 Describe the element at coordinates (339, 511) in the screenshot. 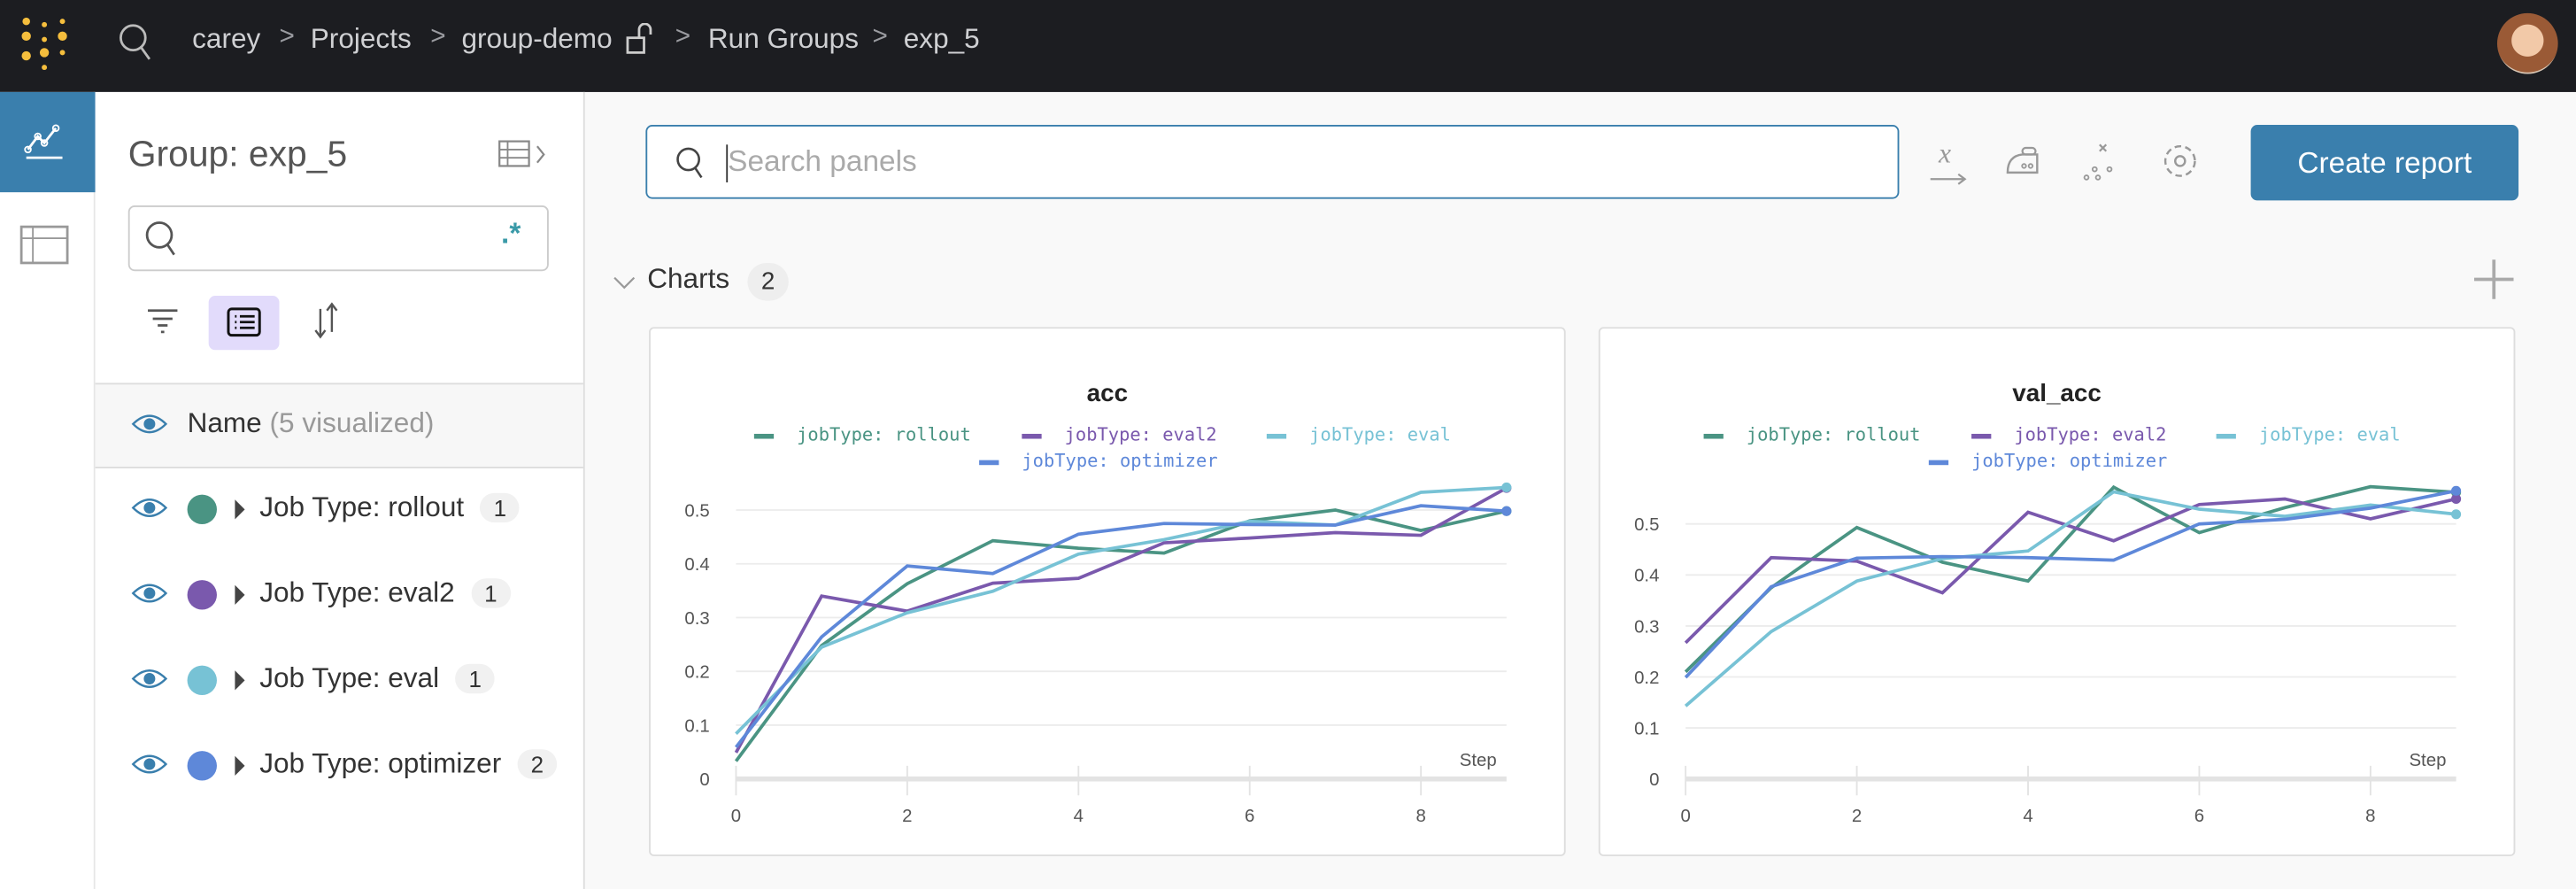

I see `run-group-row: Job Type: rollout 1` at that location.